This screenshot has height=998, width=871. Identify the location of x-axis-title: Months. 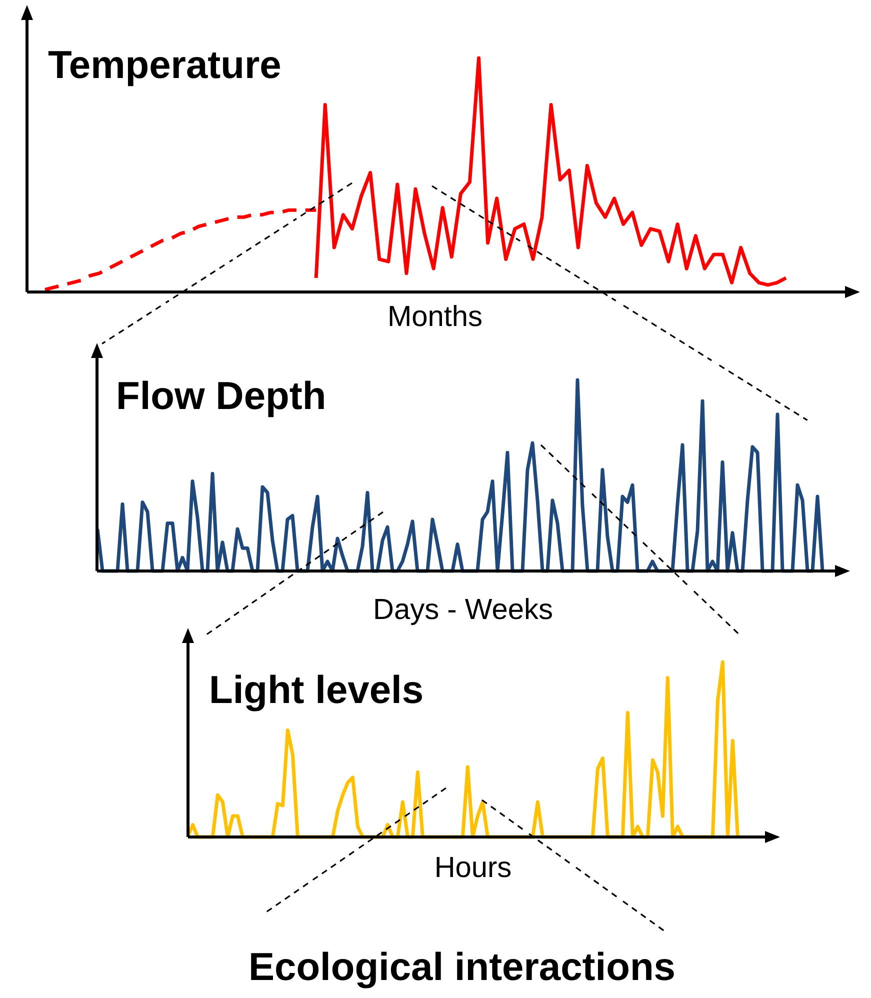
(435, 317).